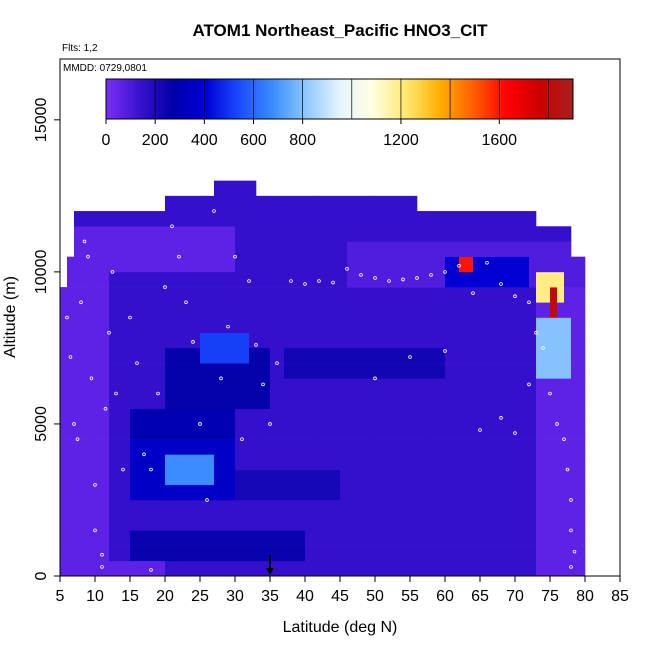  Describe the element at coordinates (80, 48) in the screenshot. I see `flights-note: Flts: 1,2` at that location.